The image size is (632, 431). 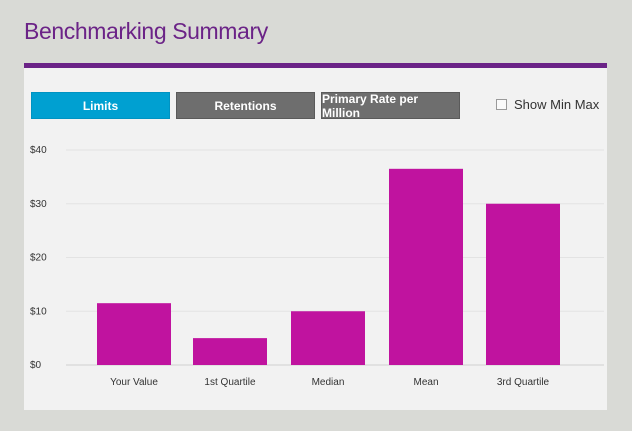 I want to click on x-category-label: Your Value, so click(x=134, y=382).